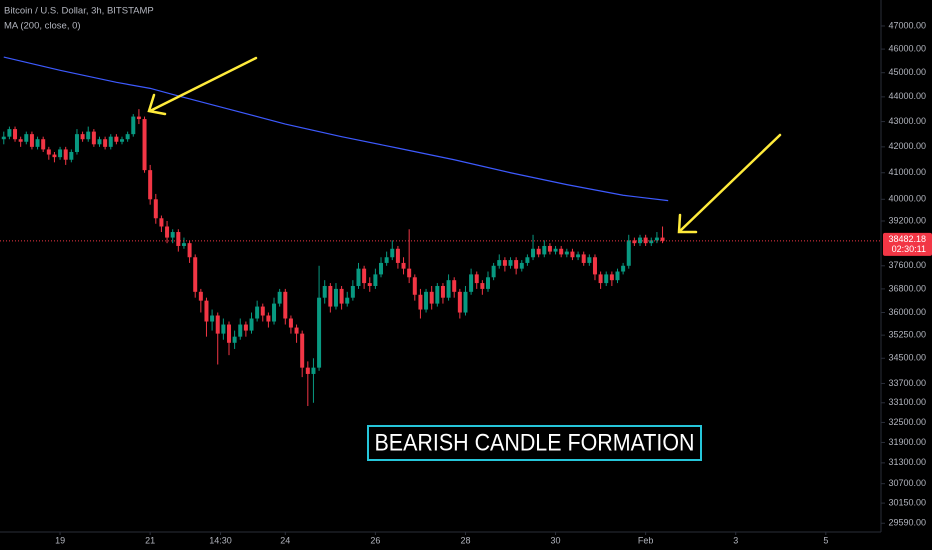  I want to click on x-tick-label: 14:30, so click(220, 540).